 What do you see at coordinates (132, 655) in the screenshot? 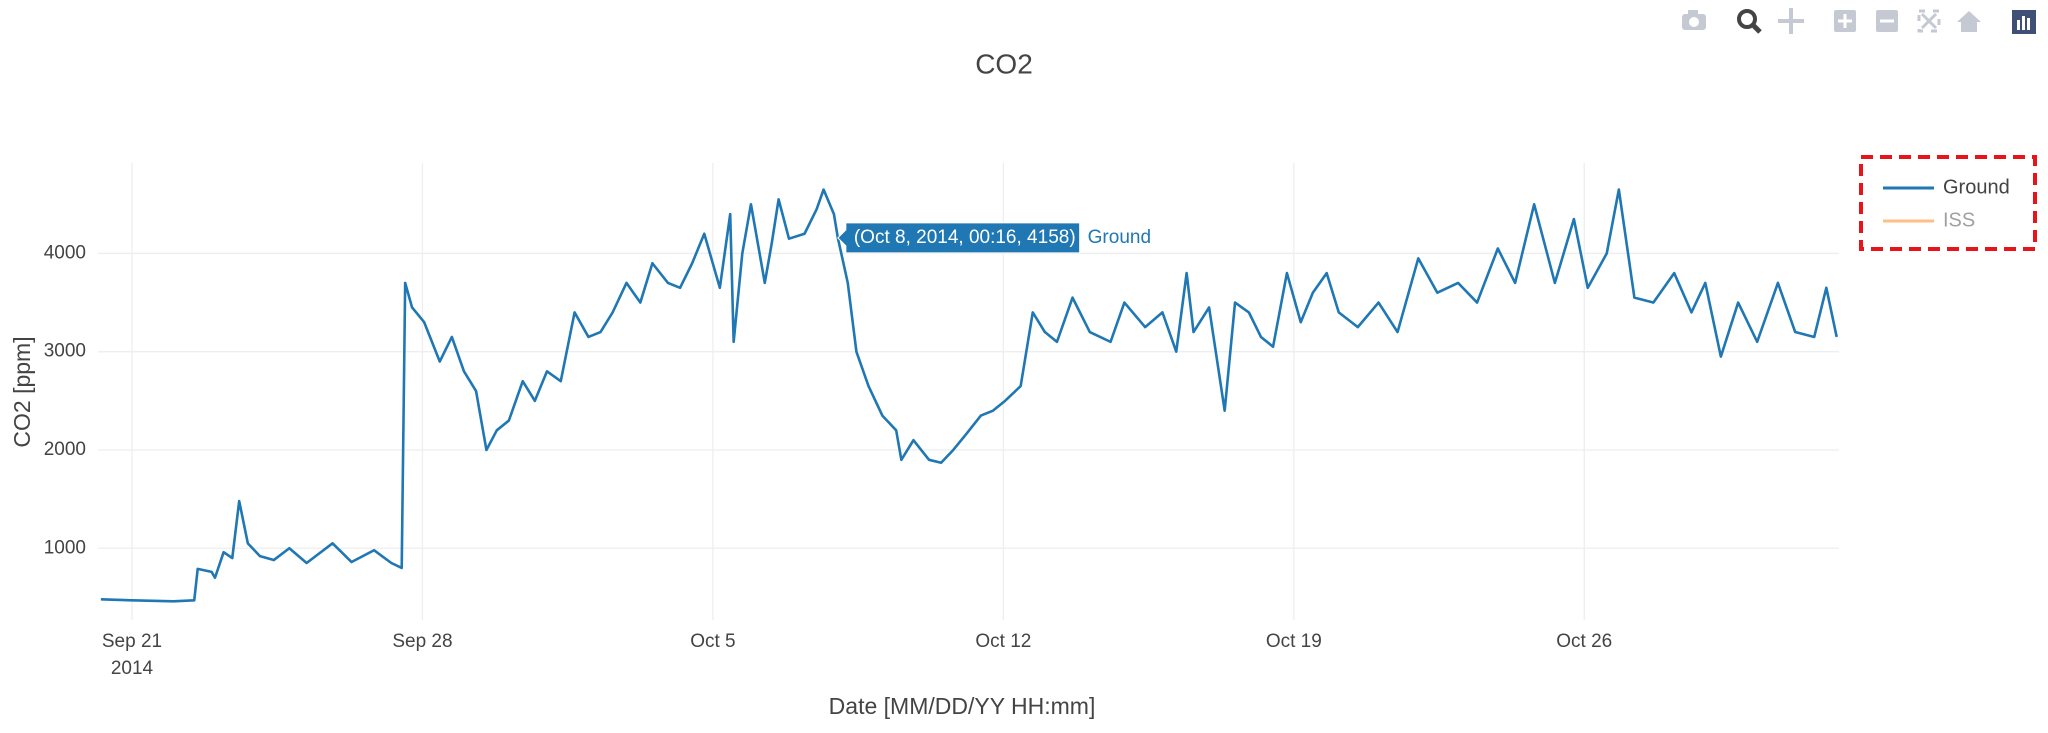
I see `x-tick-label: Sep 21 2014` at bounding box center [132, 655].